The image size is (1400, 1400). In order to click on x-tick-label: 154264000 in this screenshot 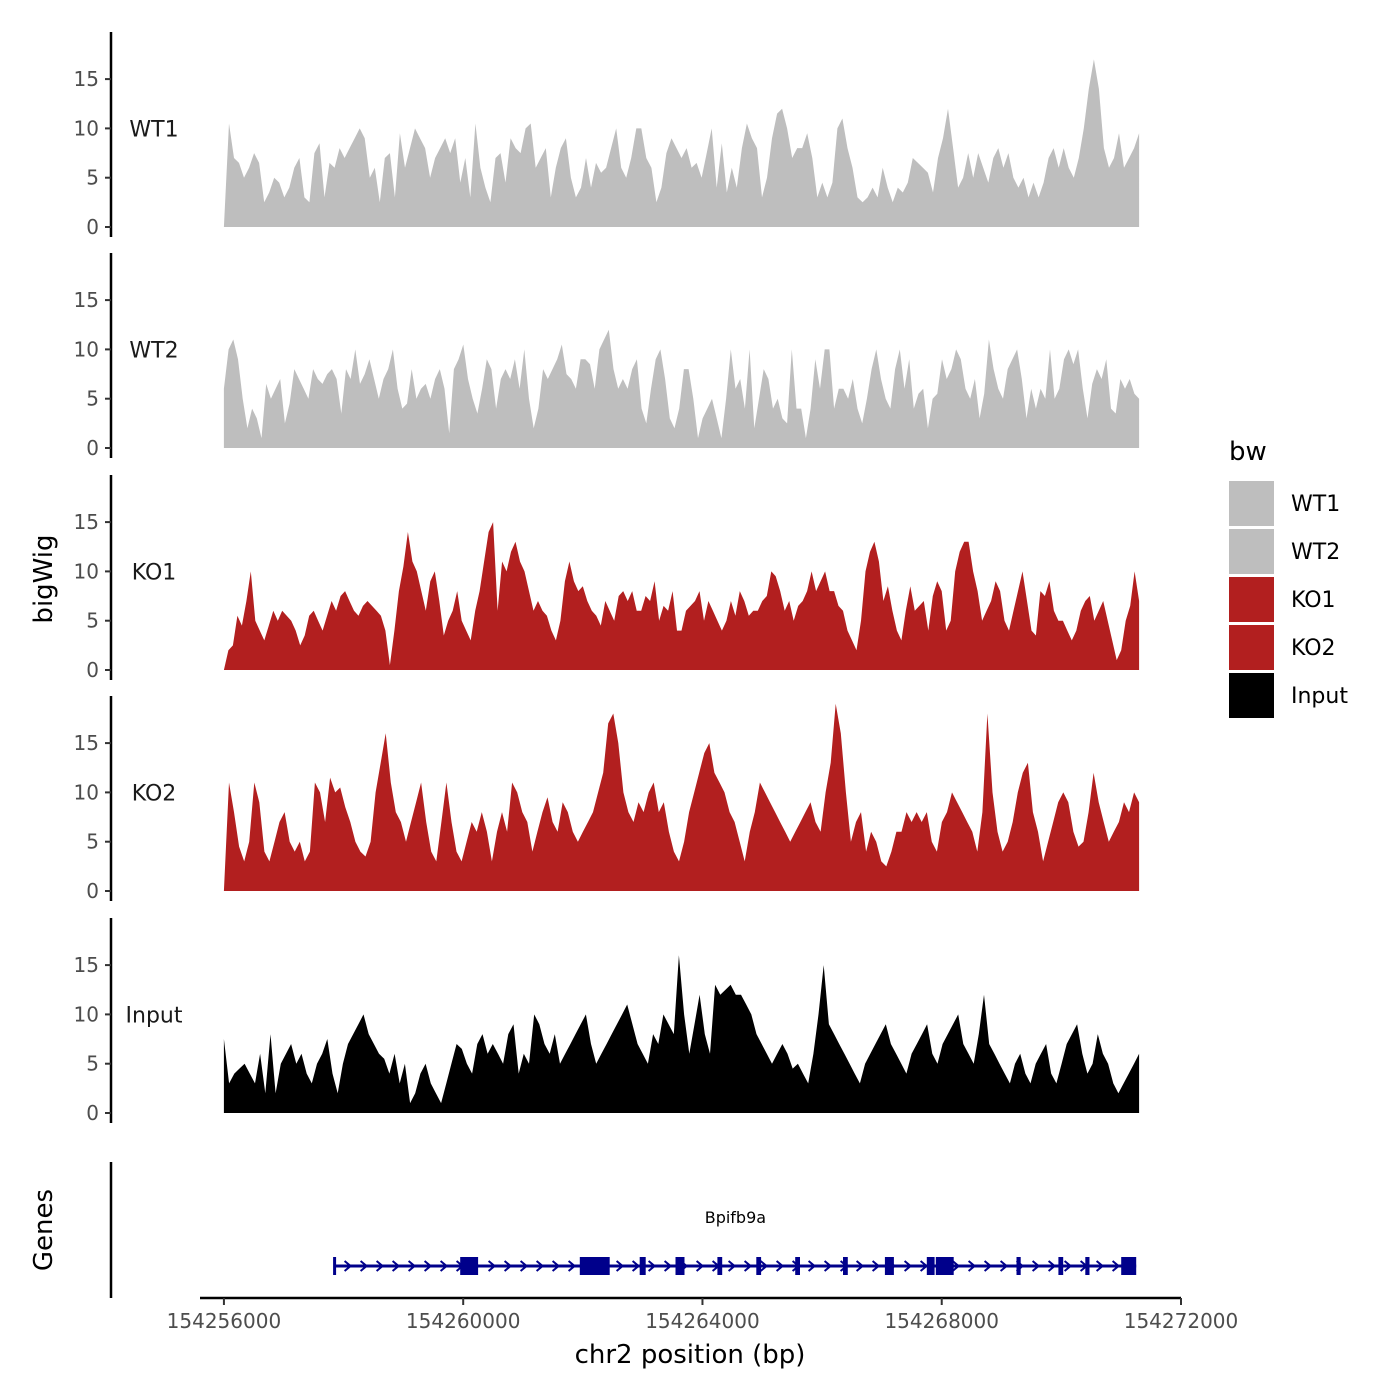, I will do `click(702, 1321)`.